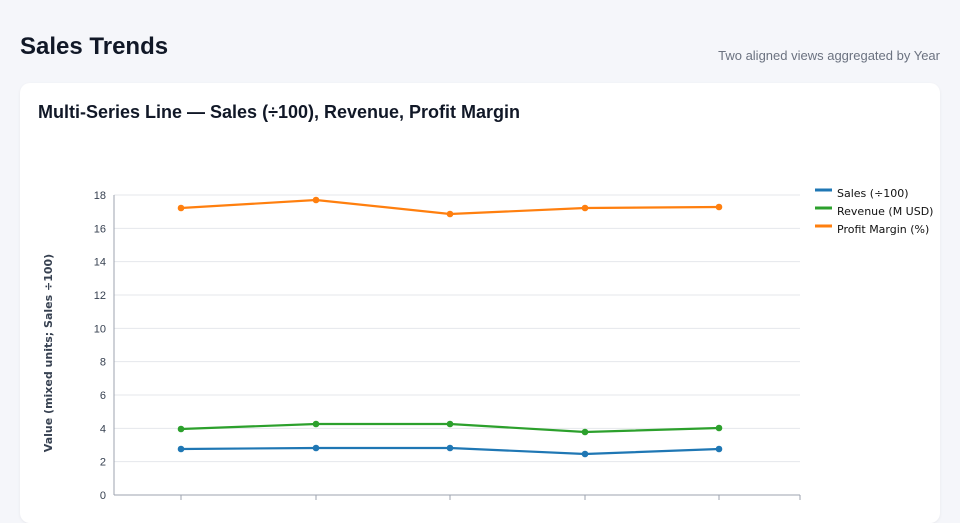 Image resolution: width=960 pixels, height=523 pixels. What do you see at coordinates (48, 353) in the screenshot?
I see `y-axis-label: Value (mixed units; Sales ÷100)` at bounding box center [48, 353].